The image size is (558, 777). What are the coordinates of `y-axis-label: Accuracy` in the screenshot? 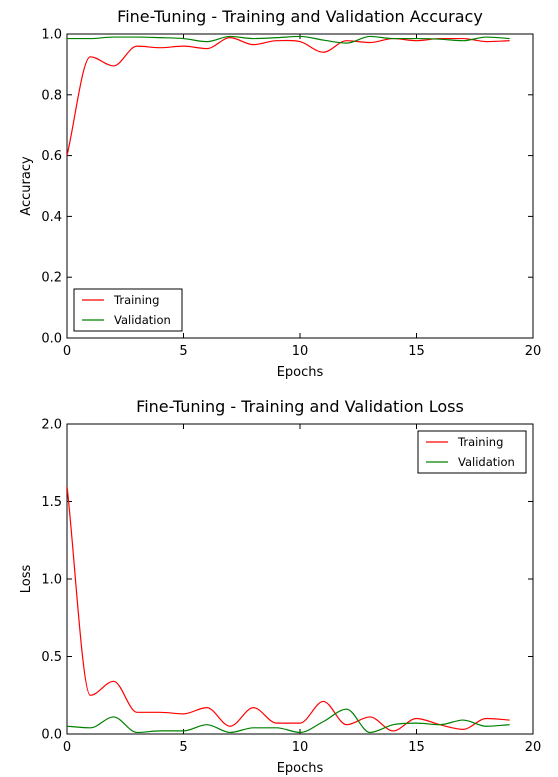 It's located at (26, 186).